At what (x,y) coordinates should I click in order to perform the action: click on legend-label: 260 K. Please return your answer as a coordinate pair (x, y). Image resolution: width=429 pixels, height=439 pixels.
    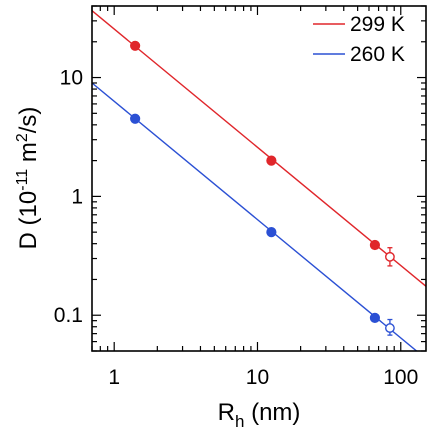
    Looking at the image, I should click on (377, 54).